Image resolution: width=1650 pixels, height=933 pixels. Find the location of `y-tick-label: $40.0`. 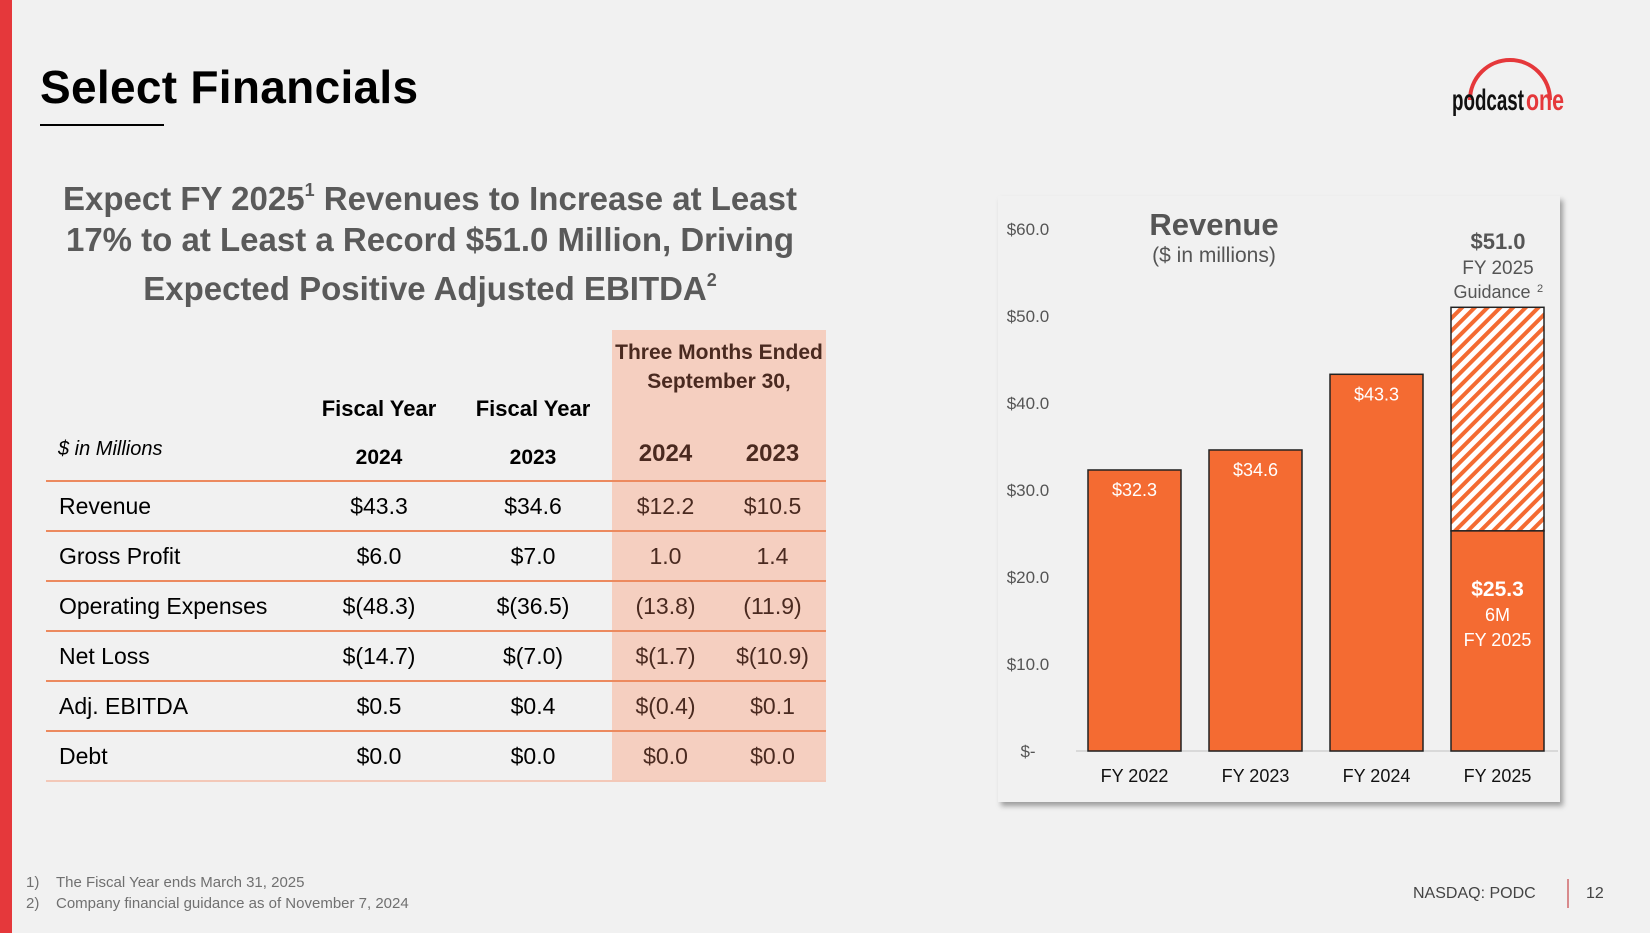

y-tick-label: $40.0 is located at coordinates (1028, 403).